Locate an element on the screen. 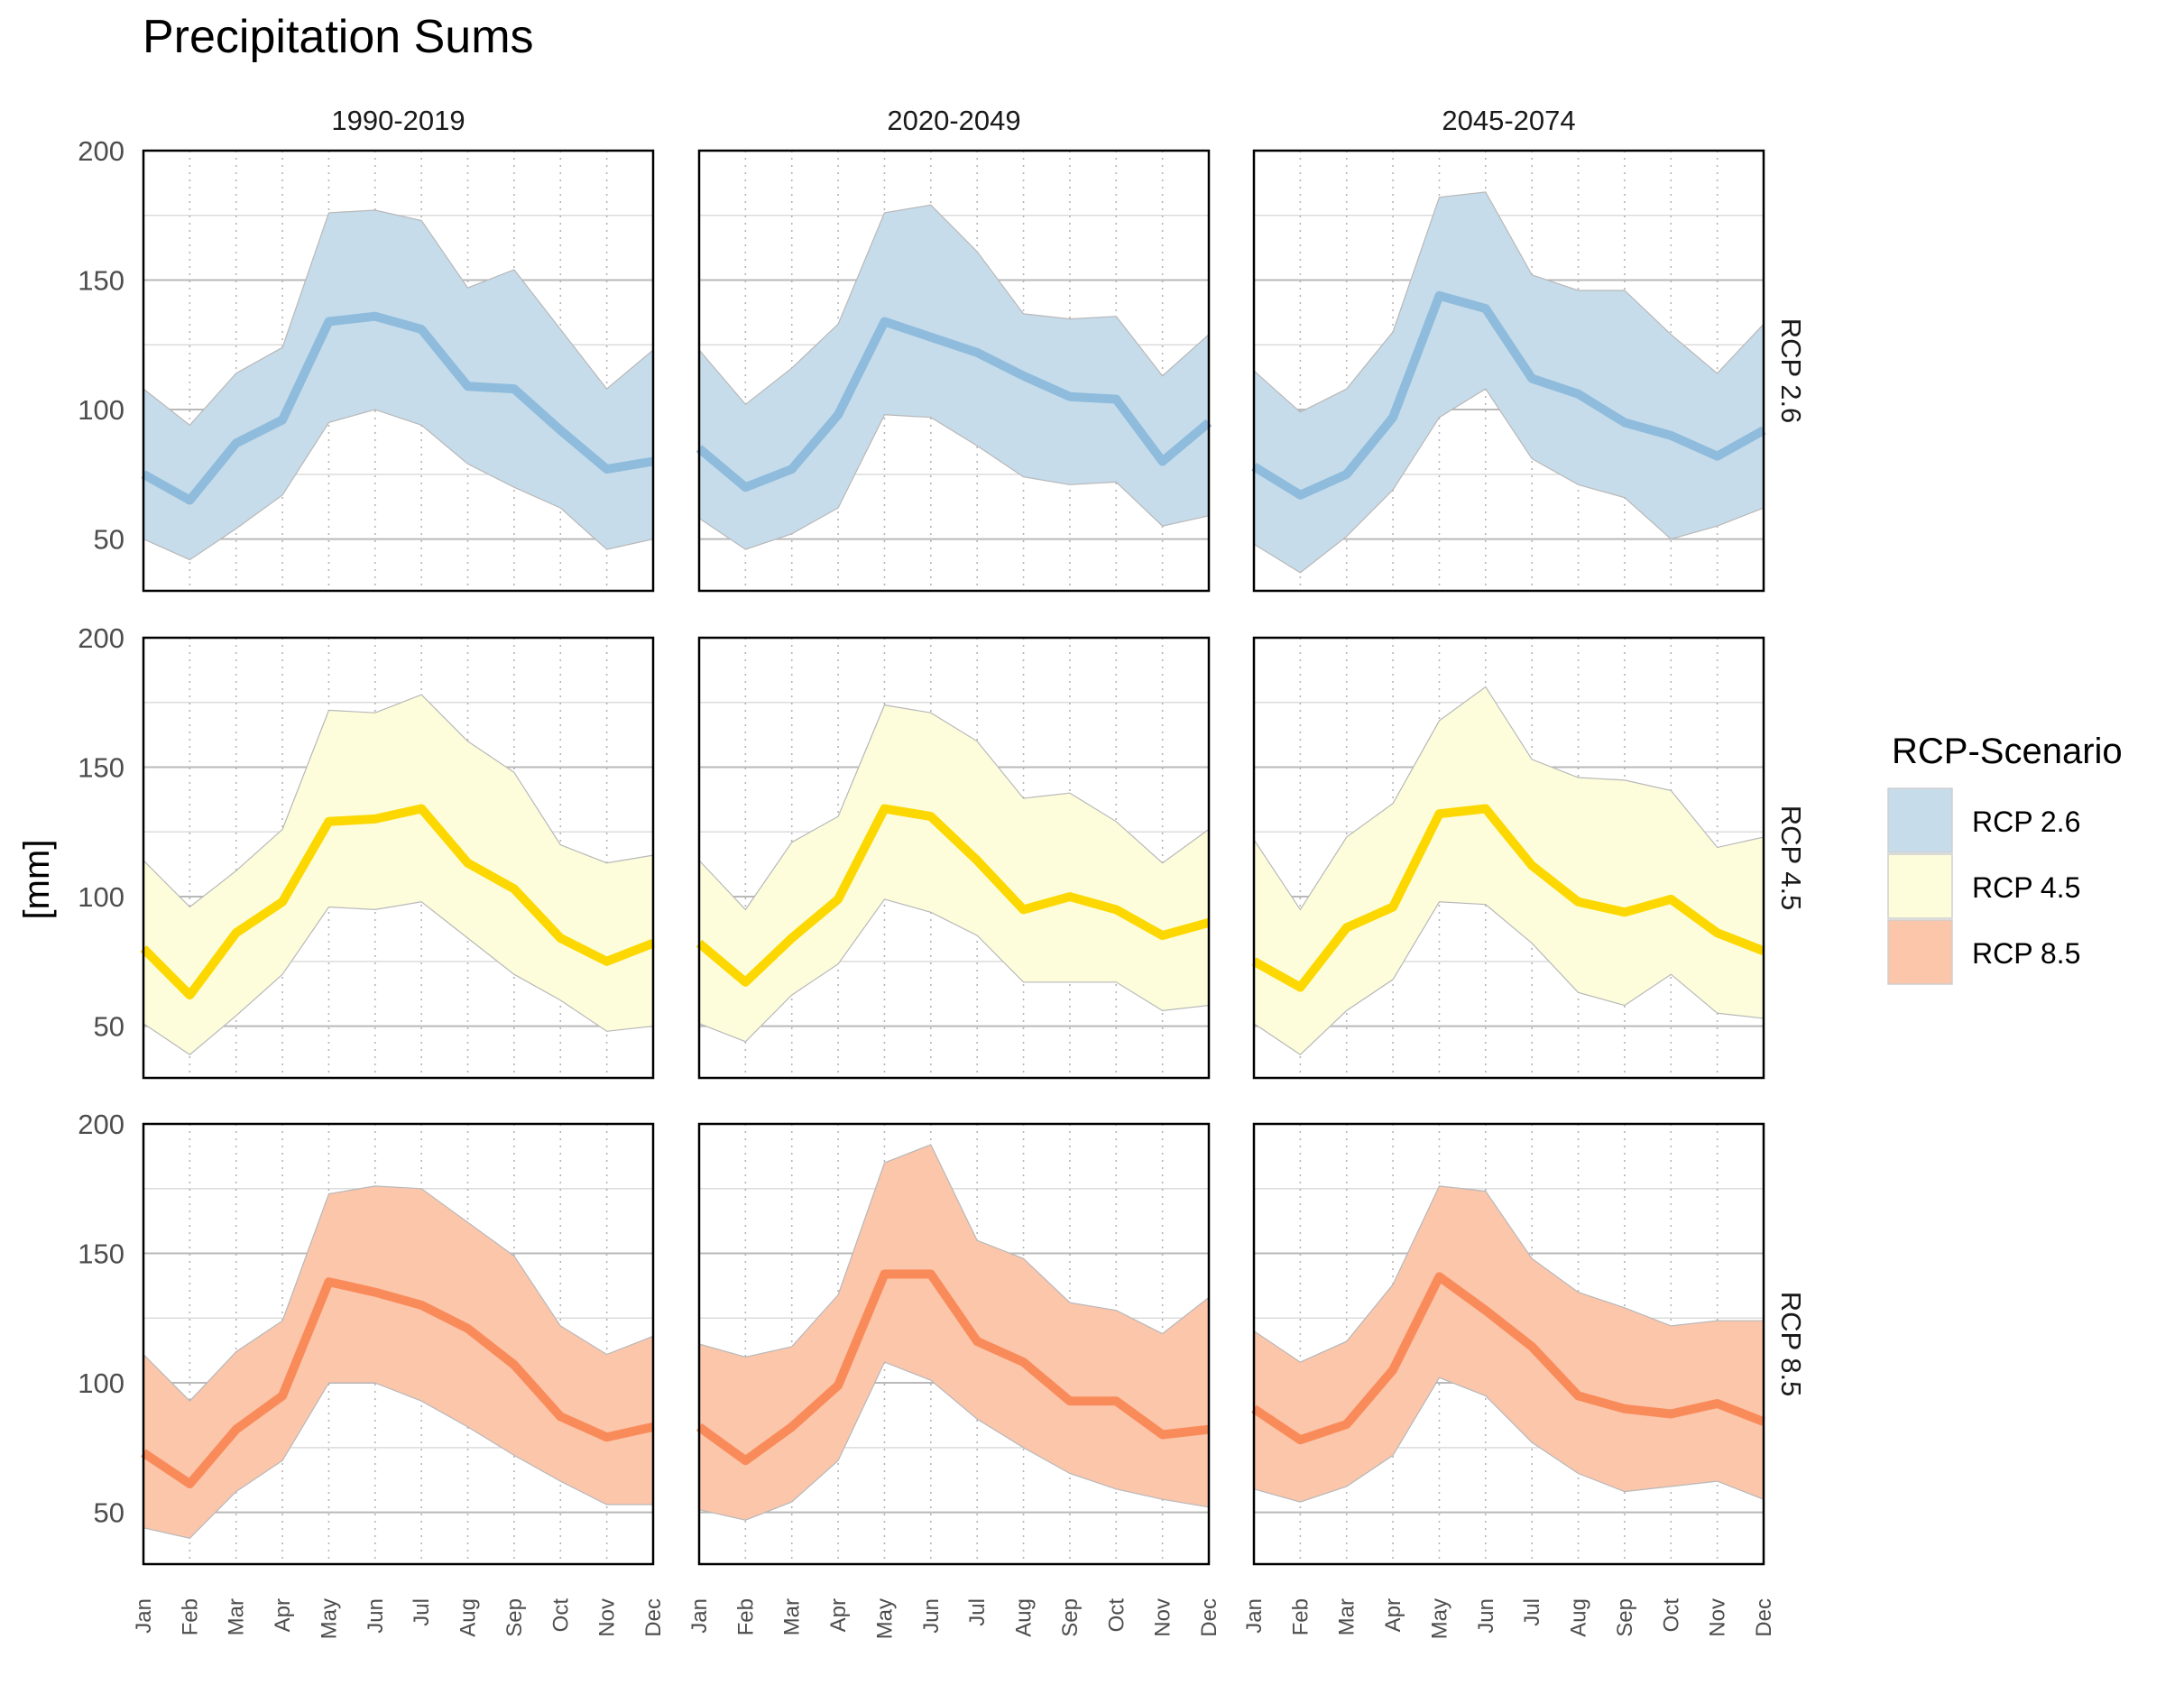  row-strip-label: RCP 8.5 is located at coordinates (1791, 1344).